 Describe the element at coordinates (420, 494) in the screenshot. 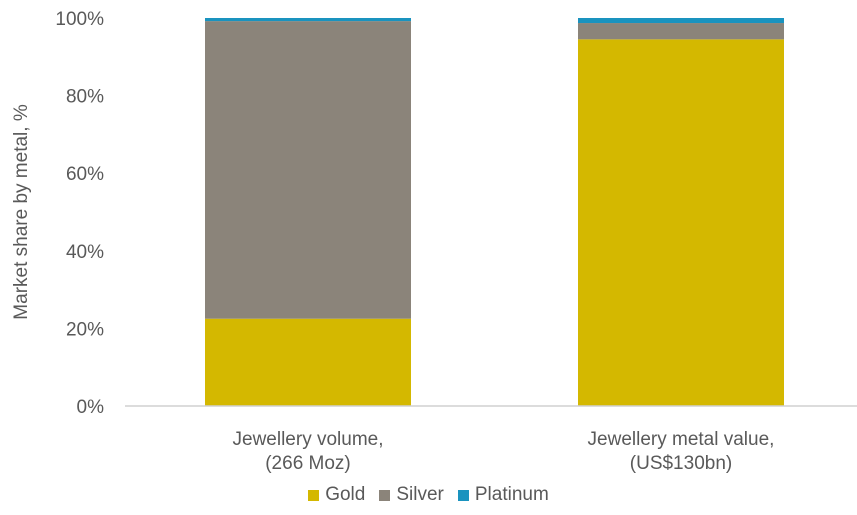

I see `legend-label: Silver` at that location.